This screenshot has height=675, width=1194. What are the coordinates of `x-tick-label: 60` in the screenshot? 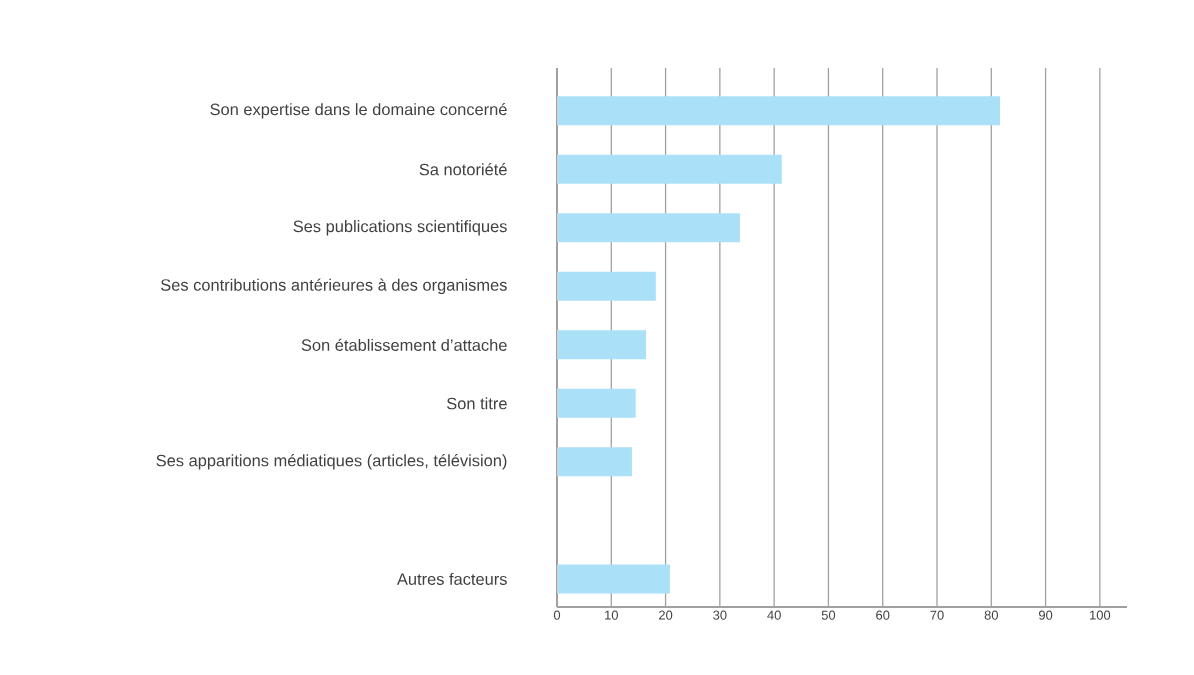 It's located at (883, 615).